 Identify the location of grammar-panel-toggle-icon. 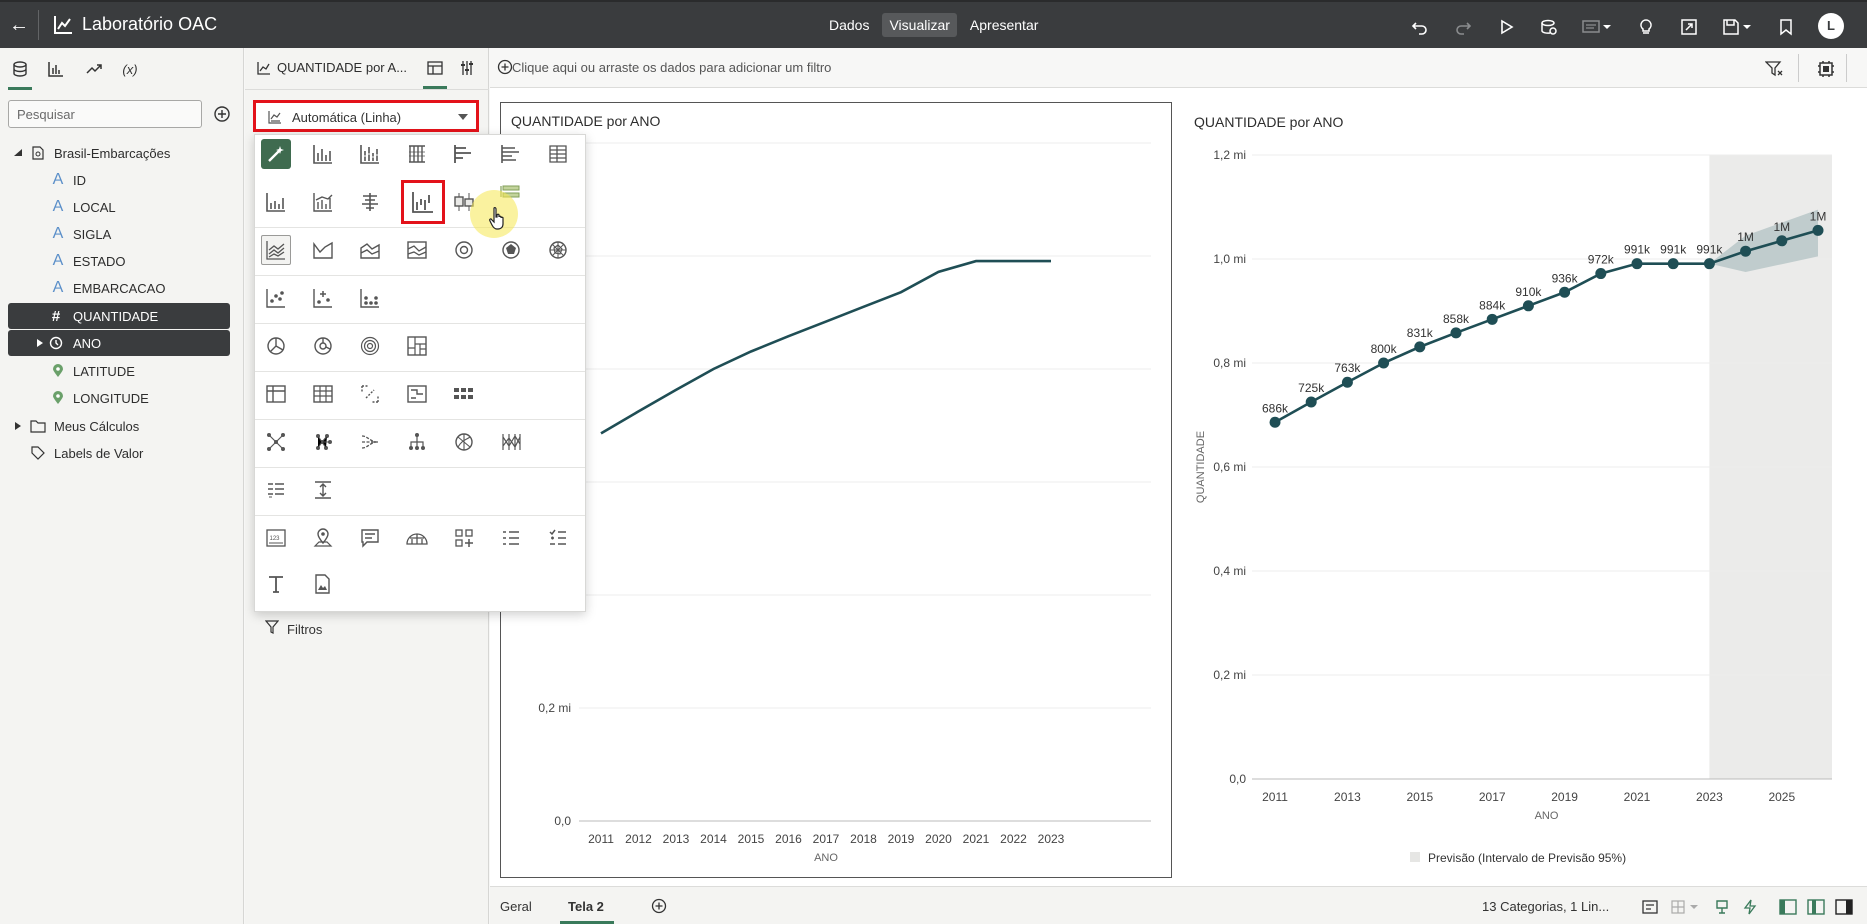
(1816, 907).